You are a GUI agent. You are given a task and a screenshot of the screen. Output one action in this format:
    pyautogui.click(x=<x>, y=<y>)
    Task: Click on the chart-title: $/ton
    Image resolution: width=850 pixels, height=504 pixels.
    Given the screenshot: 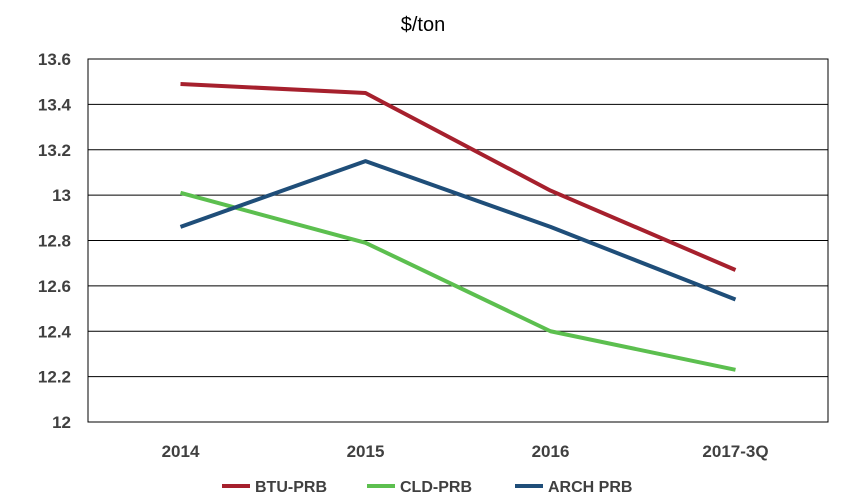 What is the action you would take?
    pyautogui.click(x=423, y=25)
    